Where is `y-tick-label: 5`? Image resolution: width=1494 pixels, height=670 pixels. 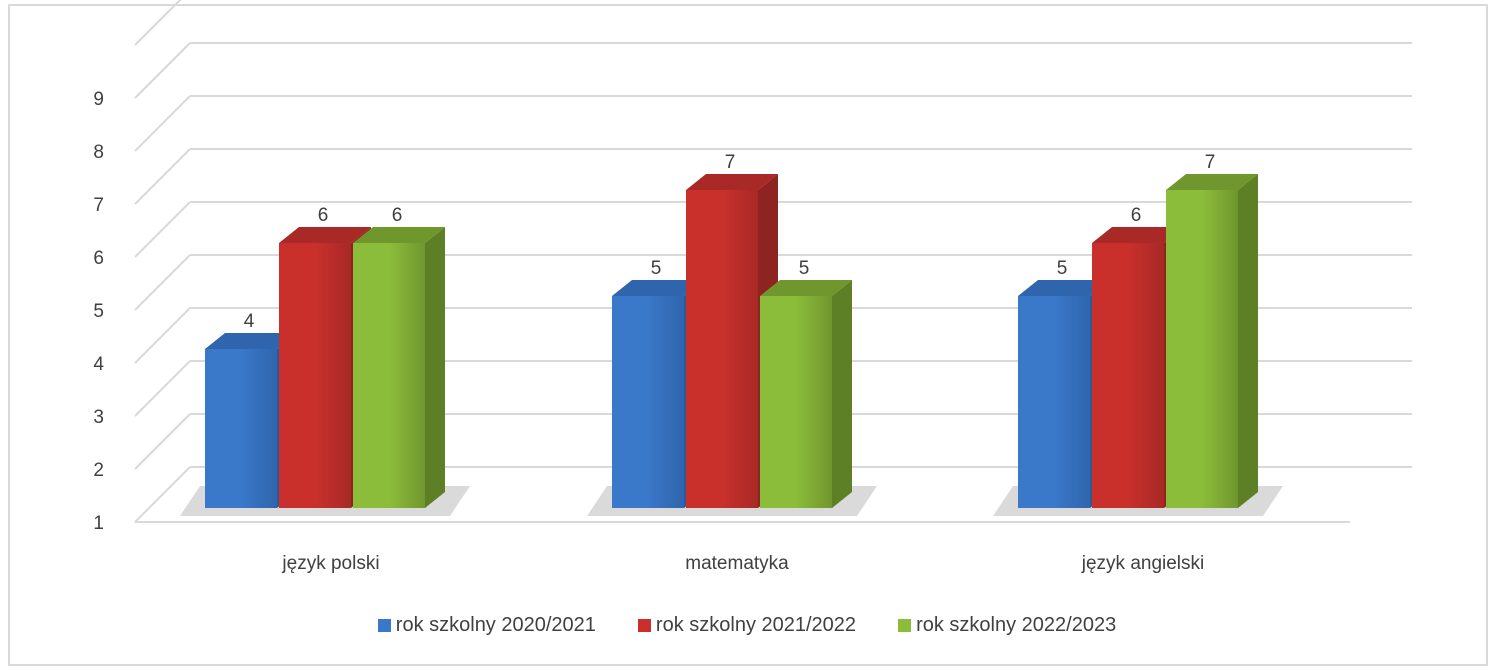
y-tick-label: 5 is located at coordinates (98, 311).